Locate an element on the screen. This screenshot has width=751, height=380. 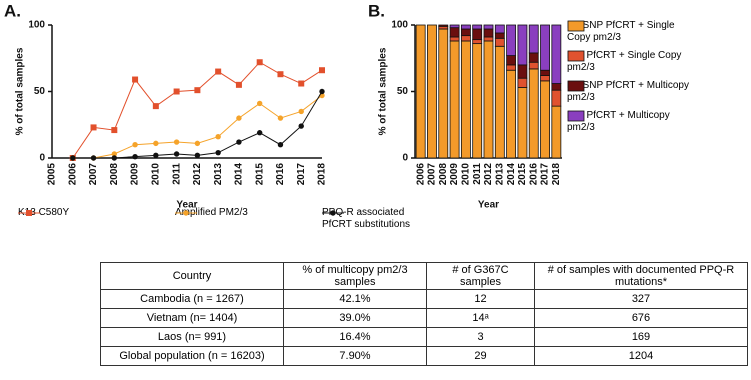
table-cell: 42.1% is located at coordinates (355, 299).